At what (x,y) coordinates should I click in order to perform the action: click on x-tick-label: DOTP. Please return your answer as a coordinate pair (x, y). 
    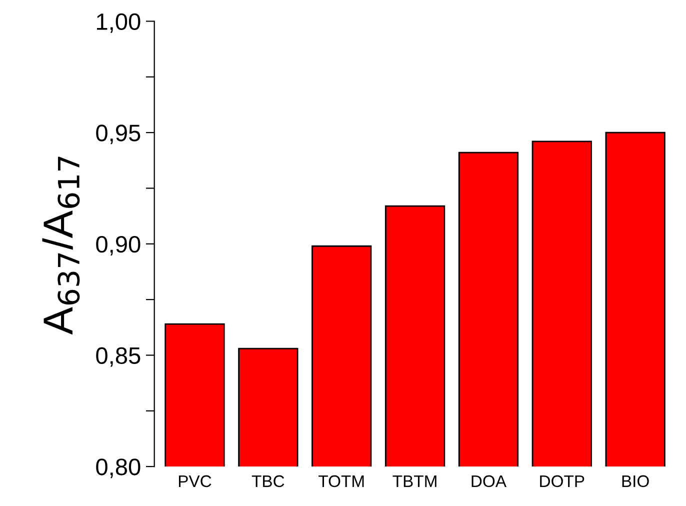
    Looking at the image, I should click on (562, 481).